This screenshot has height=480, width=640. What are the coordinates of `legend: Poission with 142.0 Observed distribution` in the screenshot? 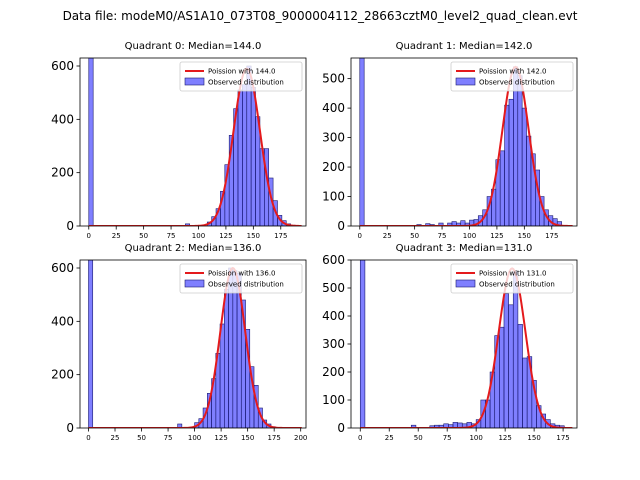 It's located at (512, 76).